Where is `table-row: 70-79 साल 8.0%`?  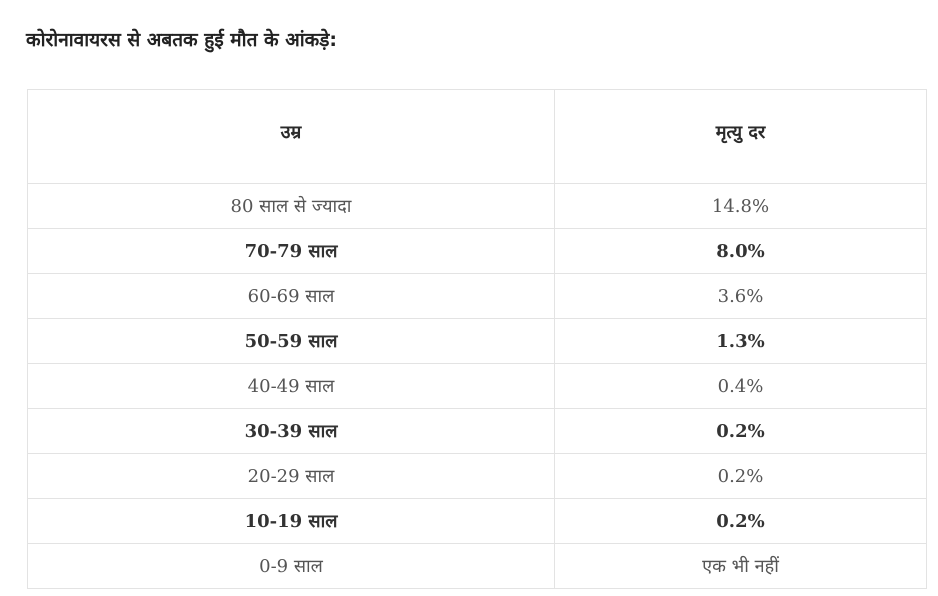 table-row: 70-79 साल 8.0% is located at coordinates (477, 251).